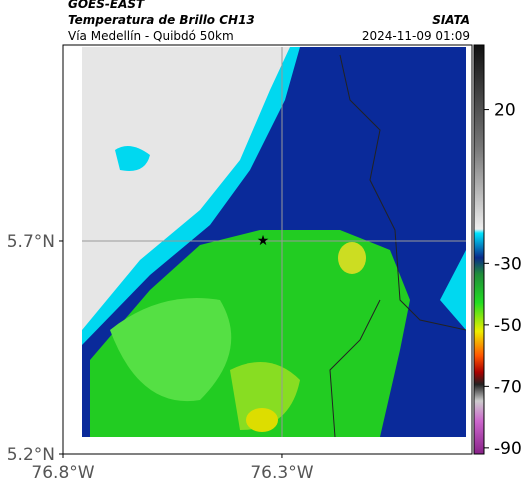 The image size is (526, 495). I want to click on y-tick-label: 5.7°N, so click(31, 242).